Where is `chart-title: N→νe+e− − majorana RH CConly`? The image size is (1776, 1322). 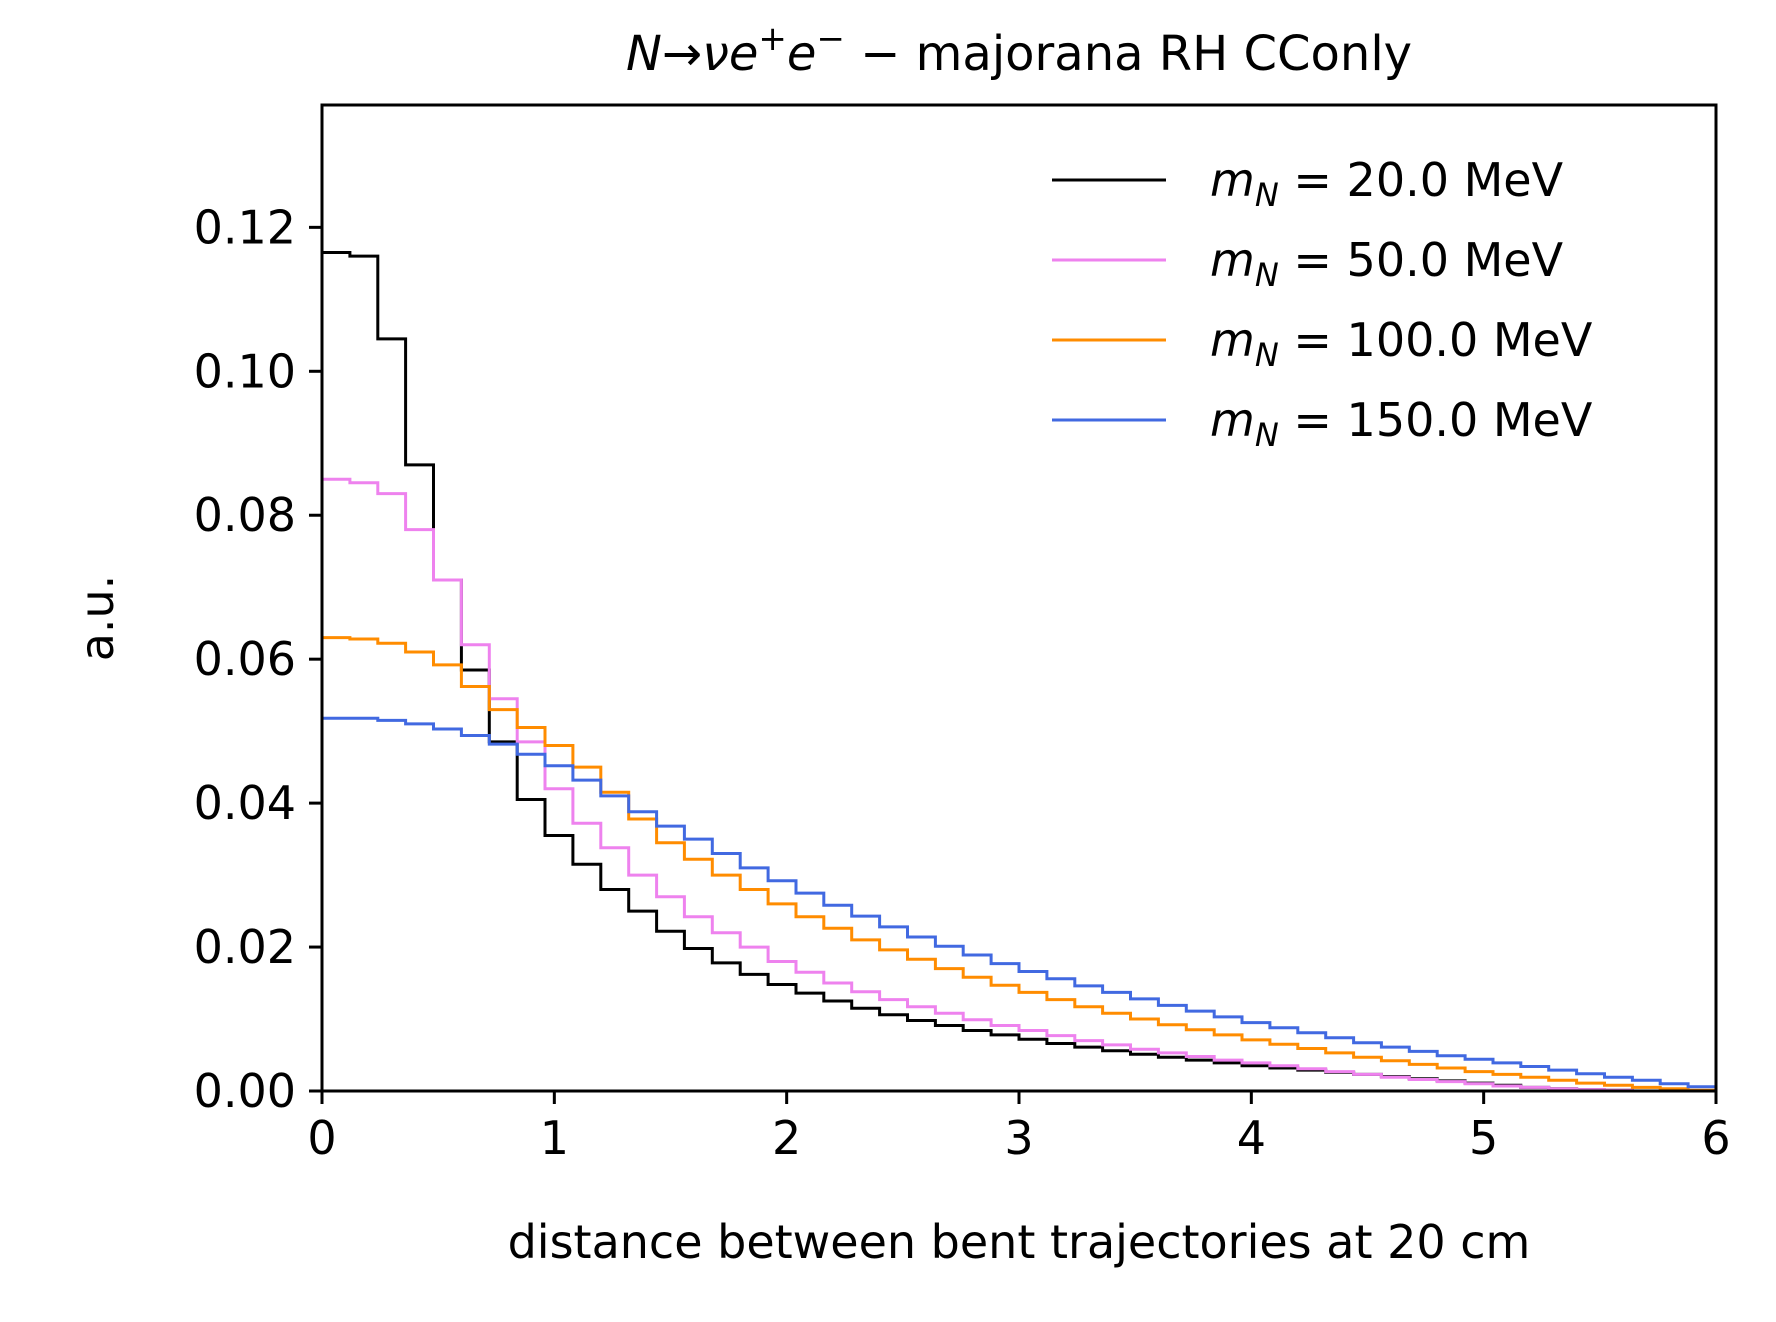 chart-title: N→νe+e− − majorana RH CConly is located at coordinates (1019, 50).